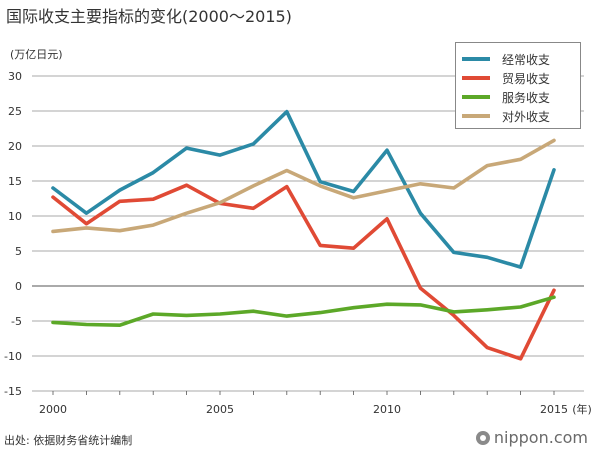 This screenshot has height=454, width=594. What do you see at coordinates (15, 111) in the screenshot?
I see `y-tick-label: 25` at bounding box center [15, 111].